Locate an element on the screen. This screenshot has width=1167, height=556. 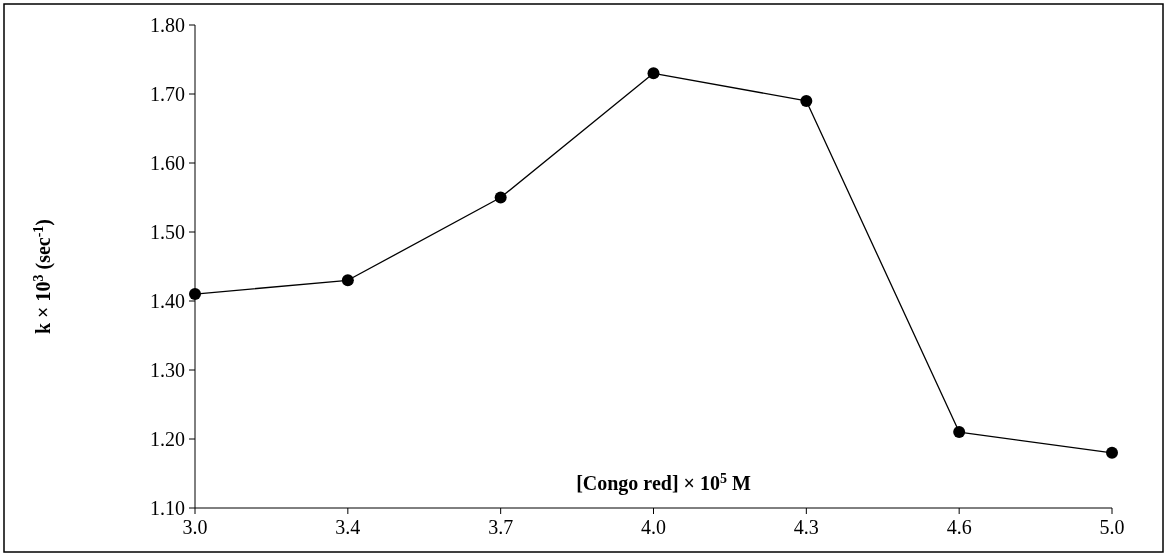
x-tick-label: 4.3 is located at coordinates (806, 527).